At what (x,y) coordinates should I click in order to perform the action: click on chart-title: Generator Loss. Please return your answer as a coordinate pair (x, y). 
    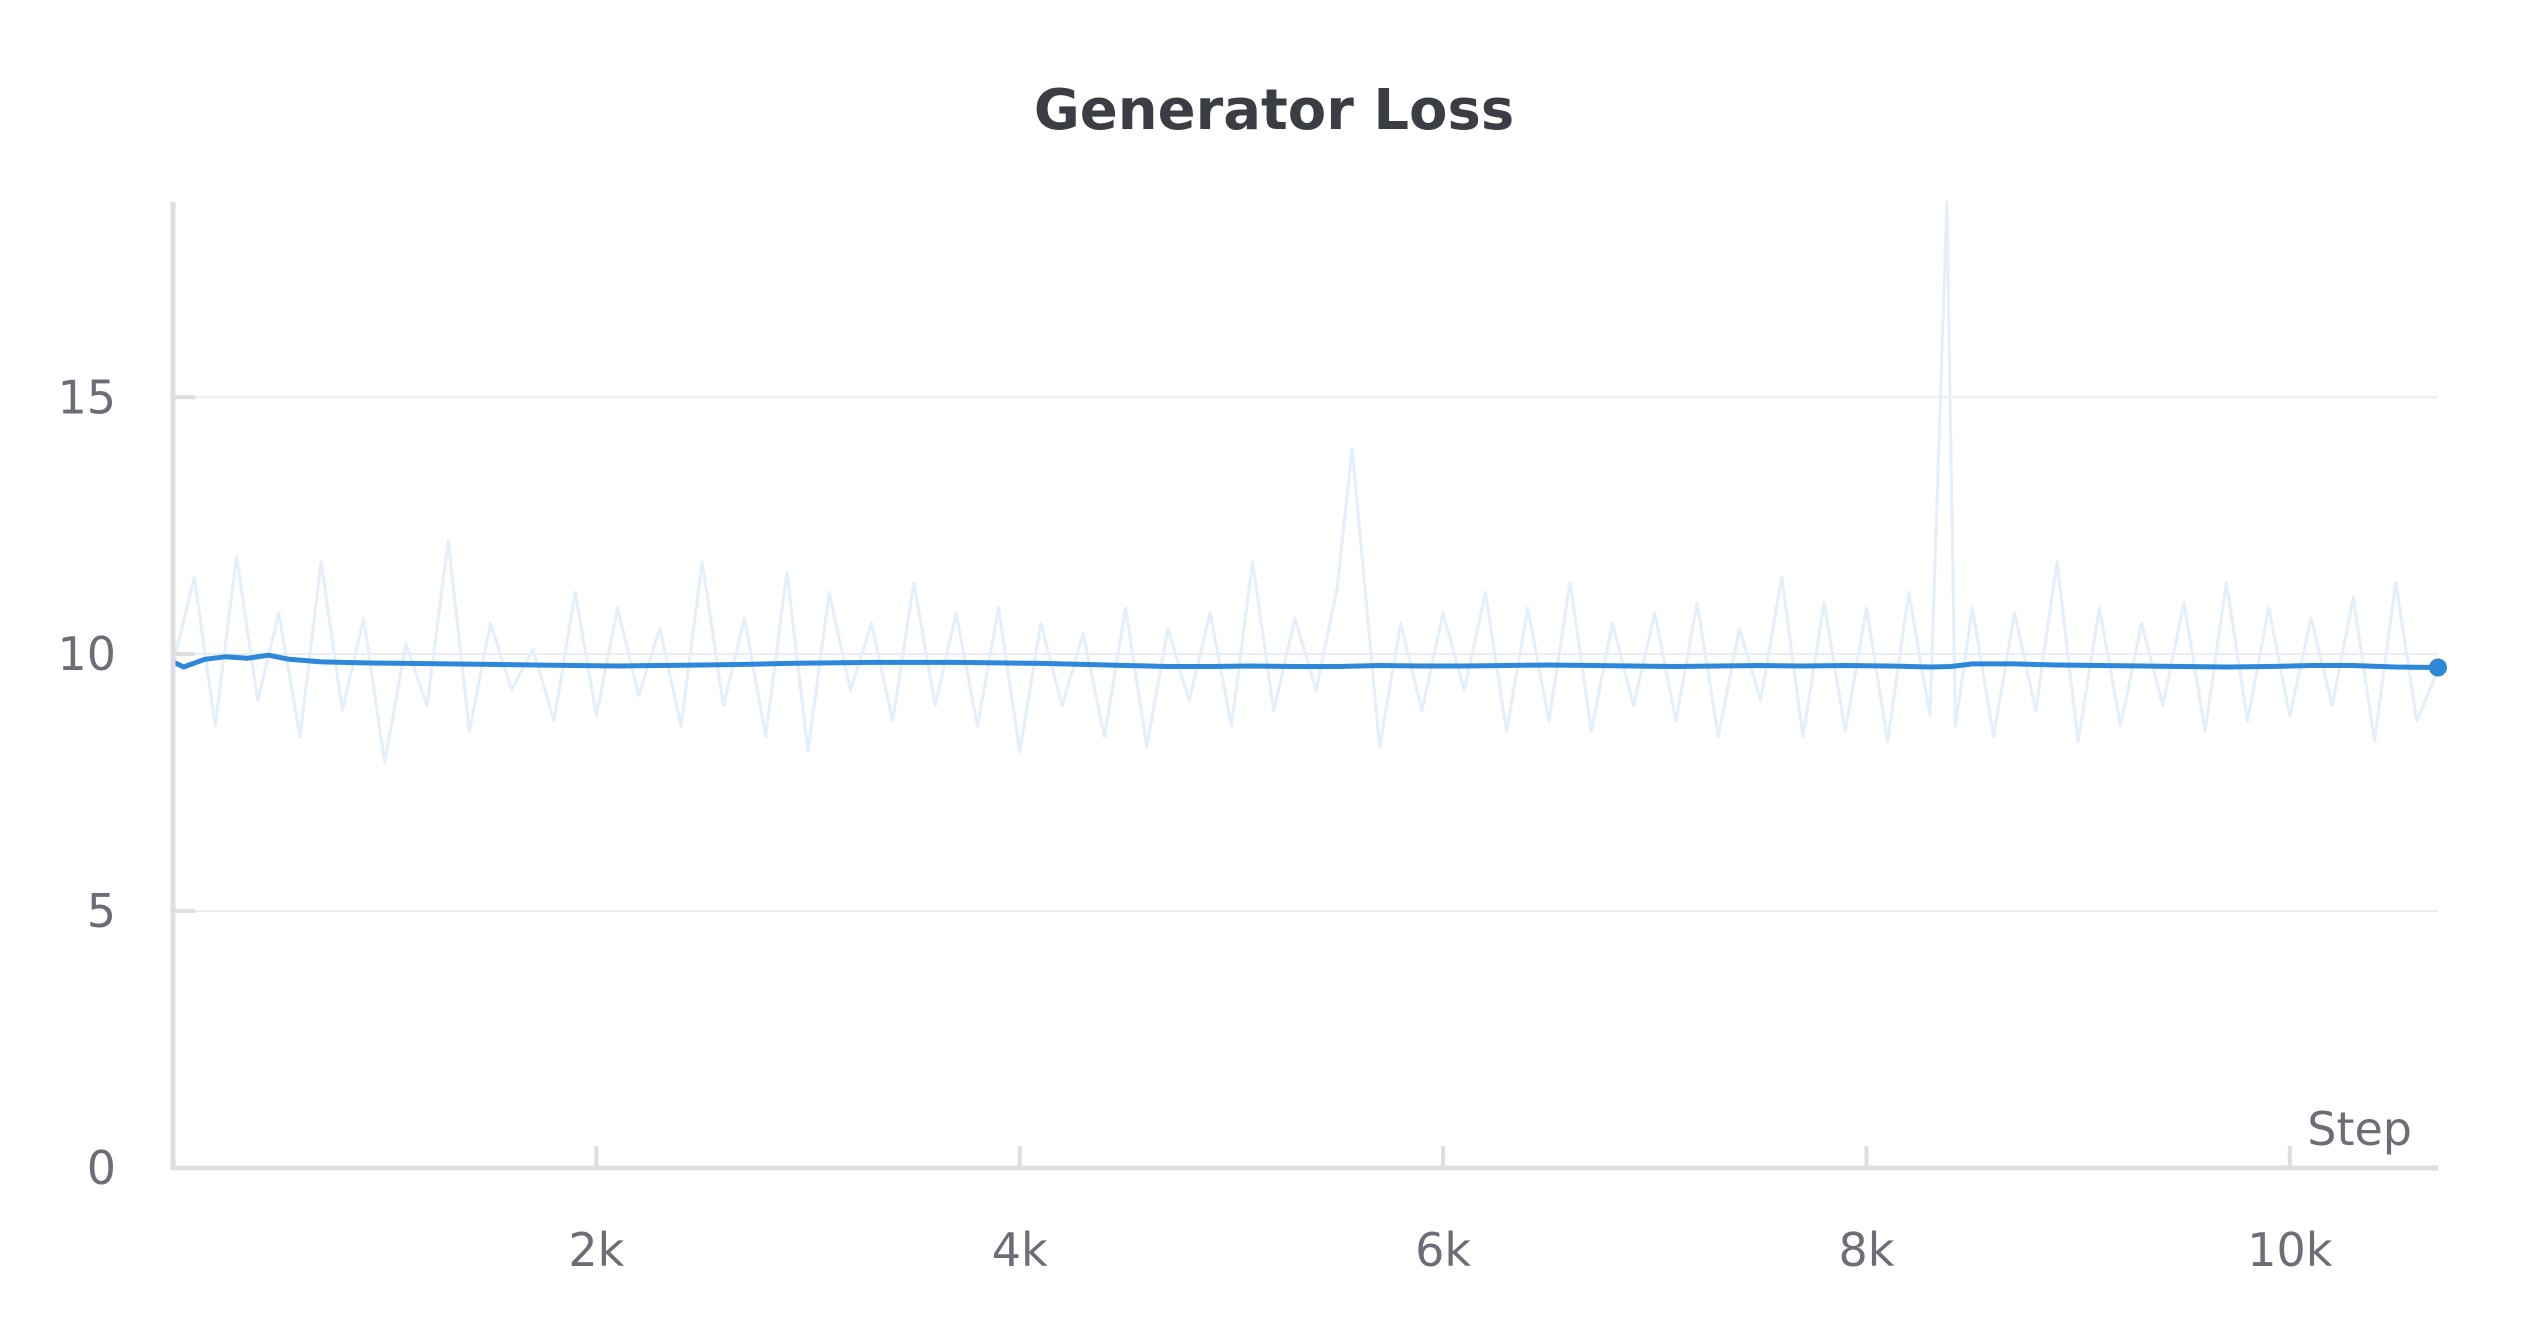
    Looking at the image, I should click on (1274, 110).